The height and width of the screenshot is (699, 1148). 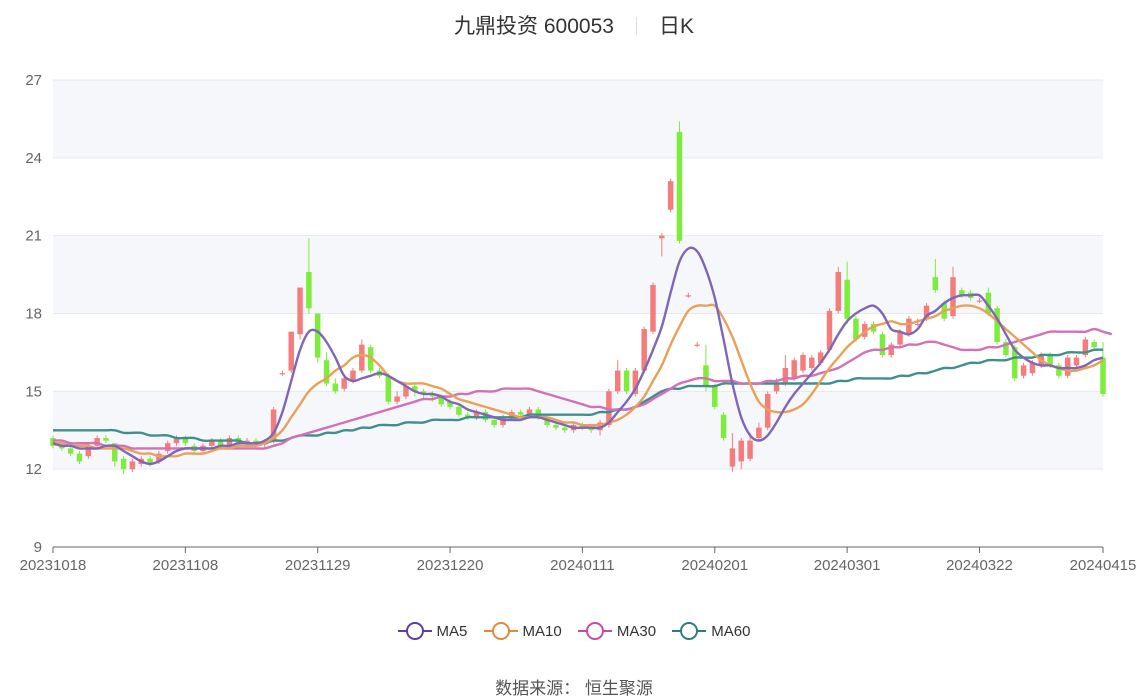 What do you see at coordinates (450, 565) in the screenshot?
I see `x-tick-label: 20231220` at bounding box center [450, 565].